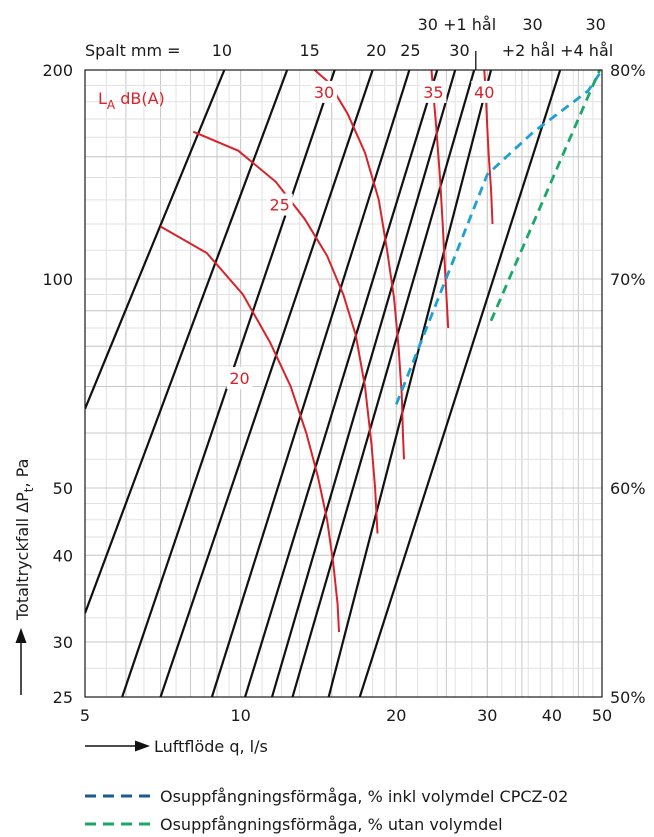 The width and height of the screenshot is (654, 837). I want to click on x-axis-arrow, so click(117, 746).